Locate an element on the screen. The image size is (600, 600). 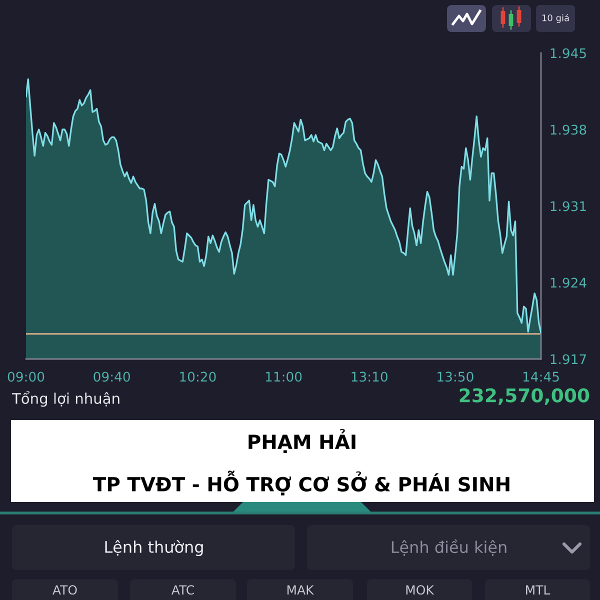
x-tick-label: 10:20 is located at coordinates (198, 377).